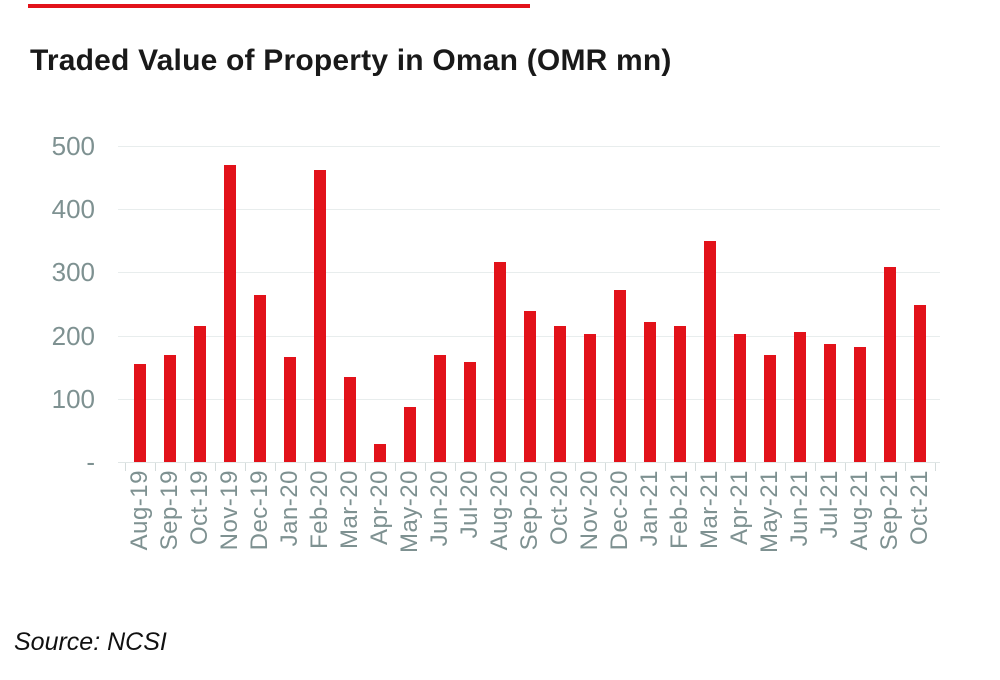 This screenshot has width=1000, height=680. What do you see at coordinates (739, 508) in the screenshot?
I see `x-axis-label-Apr-21: Apr-21` at bounding box center [739, 508].